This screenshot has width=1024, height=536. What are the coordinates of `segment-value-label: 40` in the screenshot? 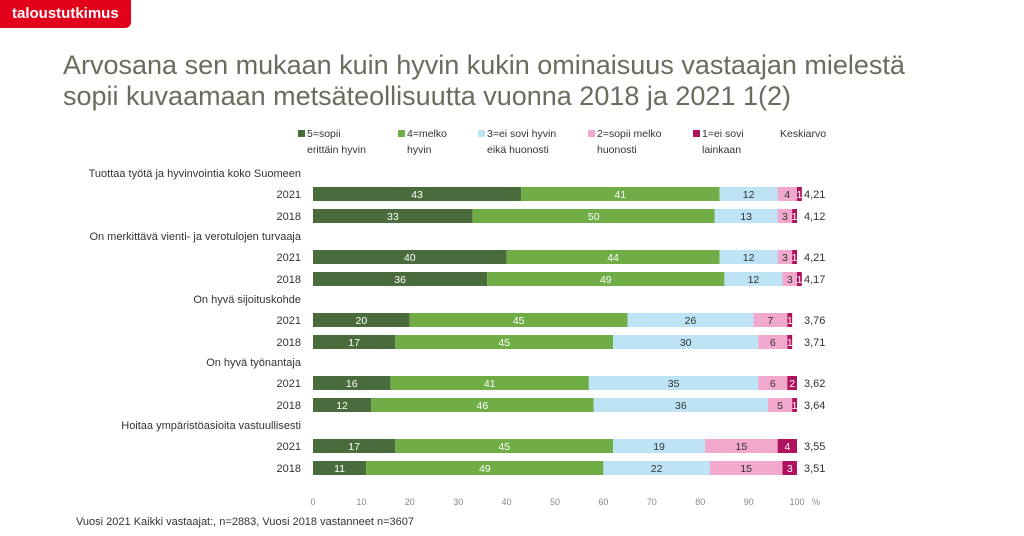 It's located at (410, 258).